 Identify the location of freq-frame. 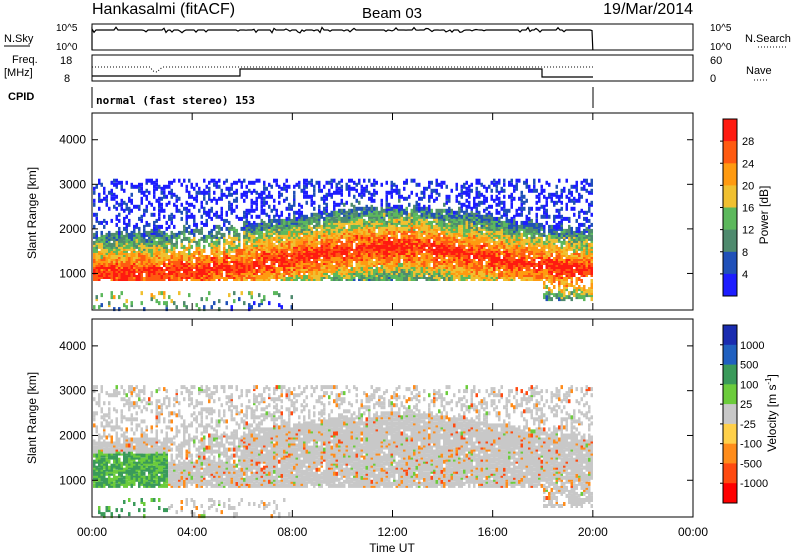
(392, 68).